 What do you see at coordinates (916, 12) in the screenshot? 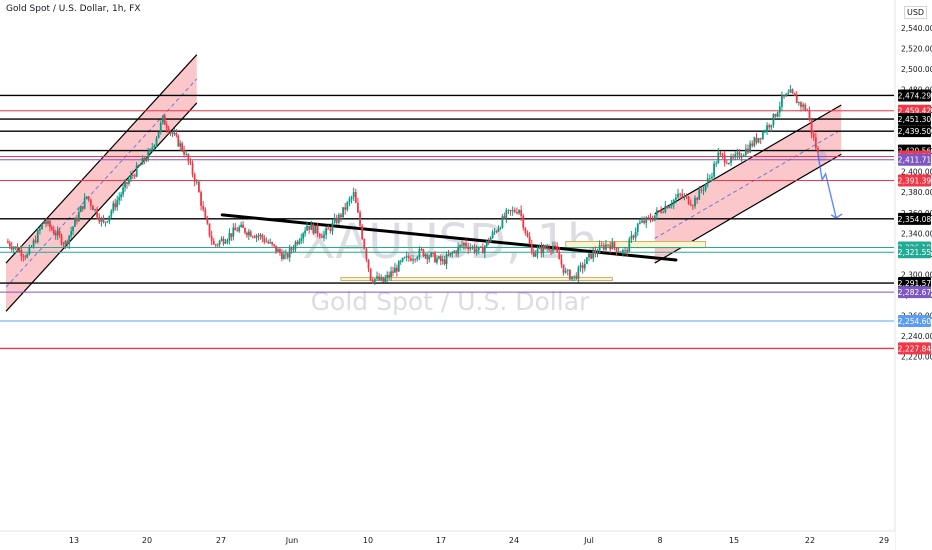
I see `currency-label: USD` at bounding box center [916, 12].